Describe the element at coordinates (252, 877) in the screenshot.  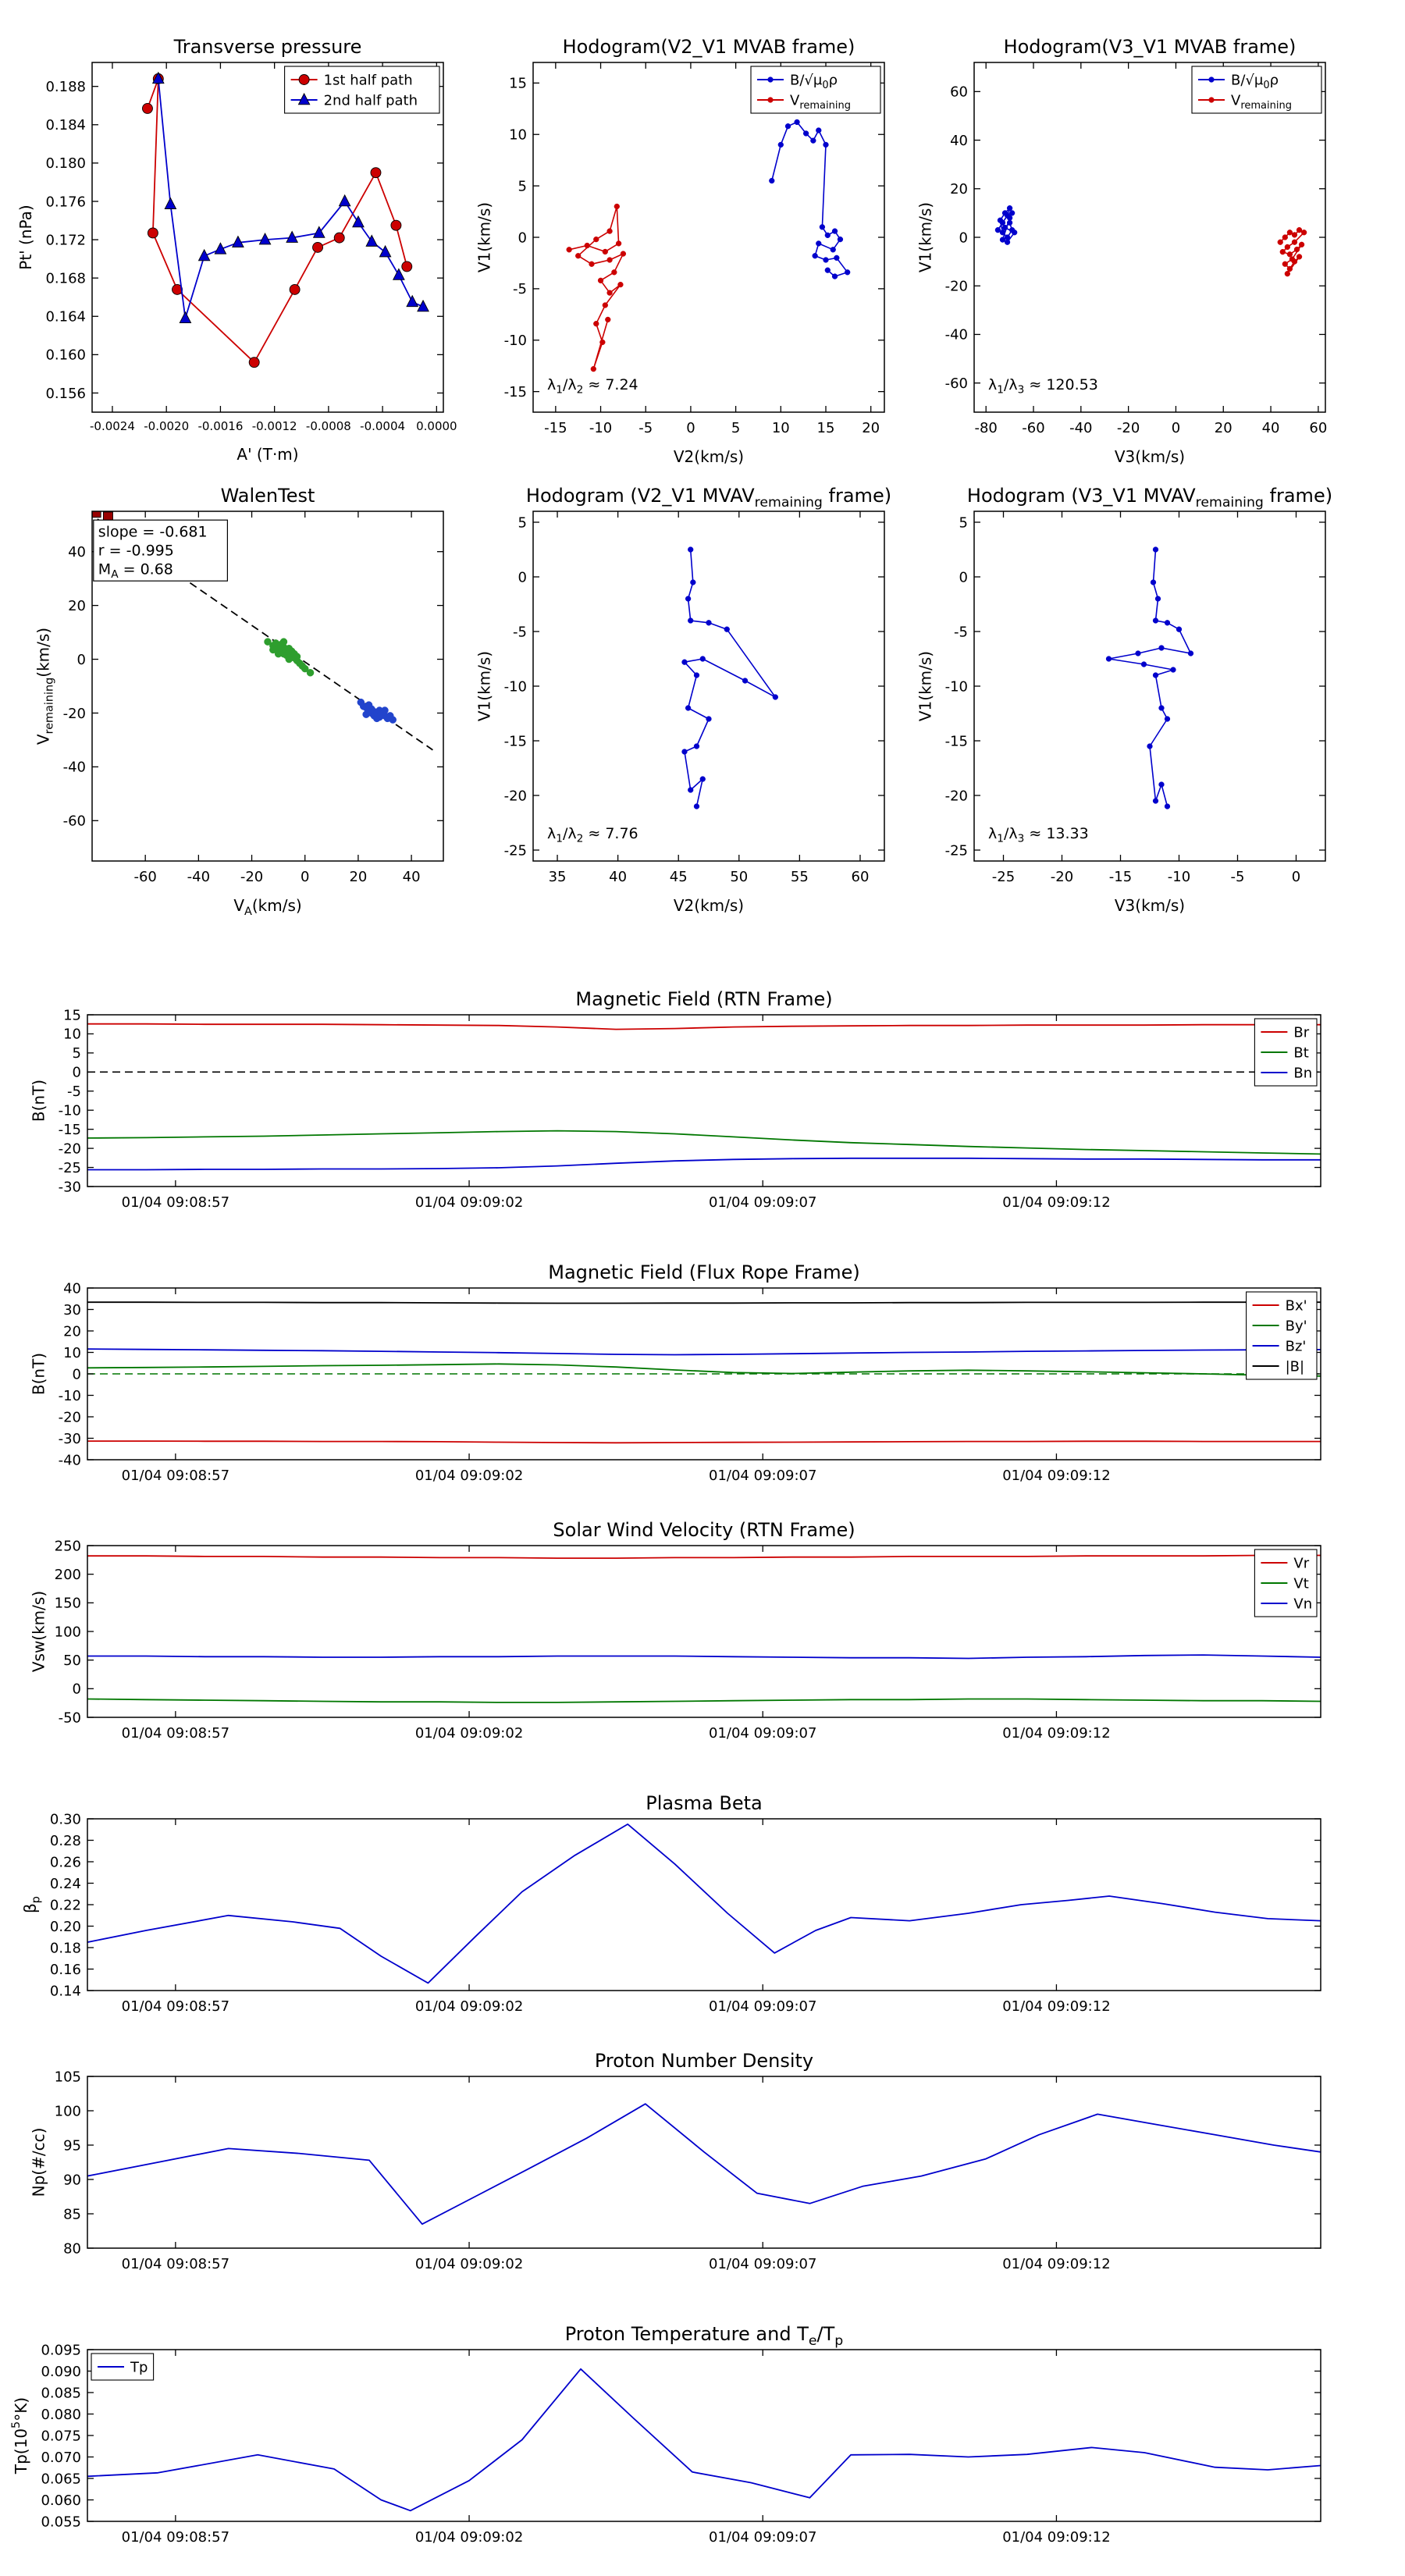
I see `x-tick-label: -20` at that location.